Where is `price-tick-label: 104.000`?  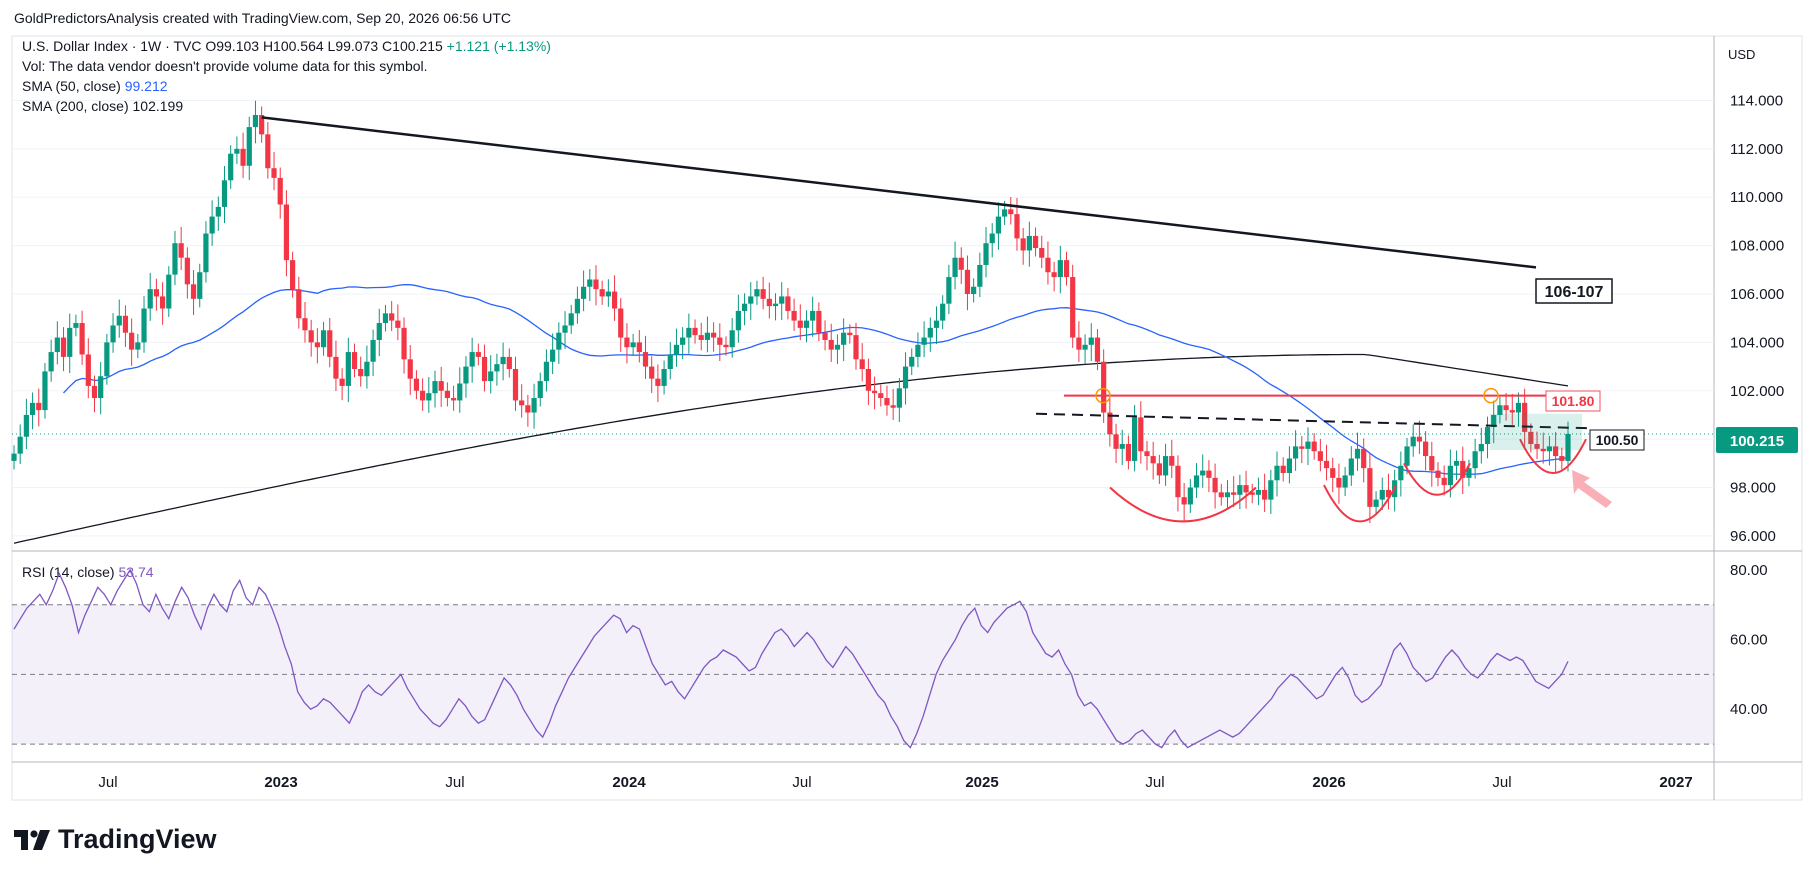 price-tick-label: 104.000 is located at coordinates (1757, 342).